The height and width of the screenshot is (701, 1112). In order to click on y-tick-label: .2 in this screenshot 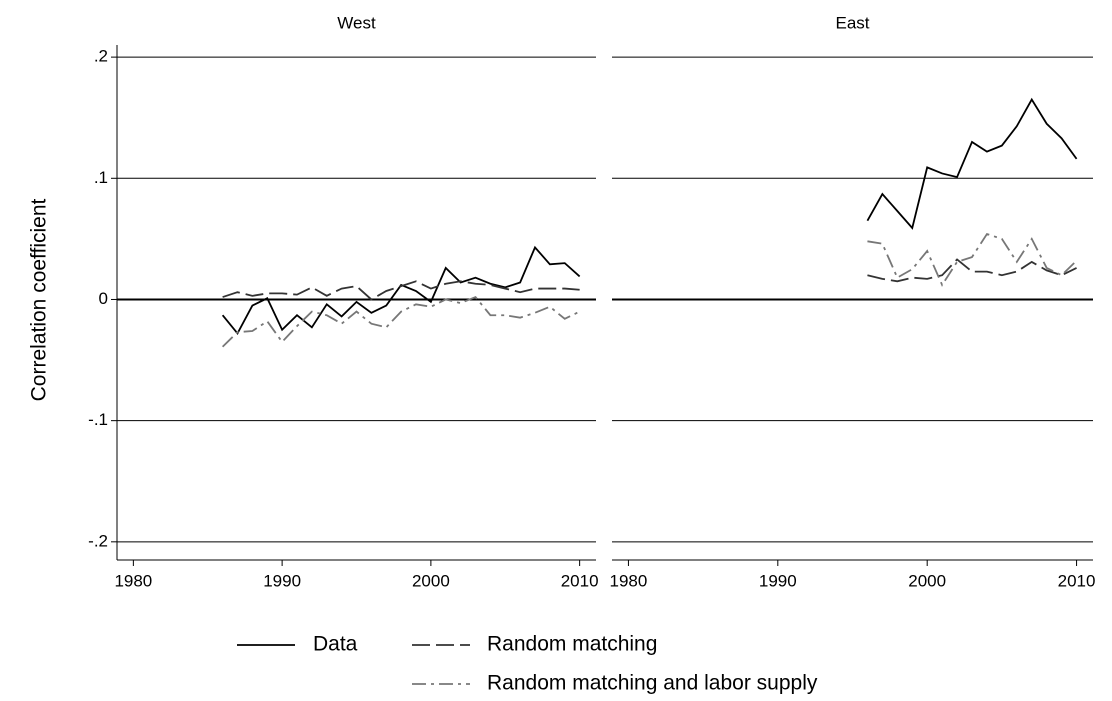, I will do `click(101, 56)`.